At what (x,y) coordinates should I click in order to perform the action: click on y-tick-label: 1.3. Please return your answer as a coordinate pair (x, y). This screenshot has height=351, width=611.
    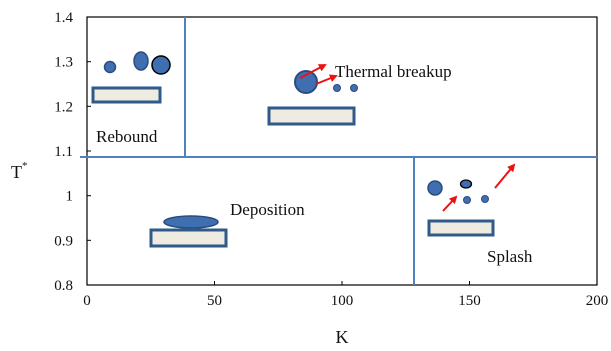
    Looking at the image, I should click on (63, 63).